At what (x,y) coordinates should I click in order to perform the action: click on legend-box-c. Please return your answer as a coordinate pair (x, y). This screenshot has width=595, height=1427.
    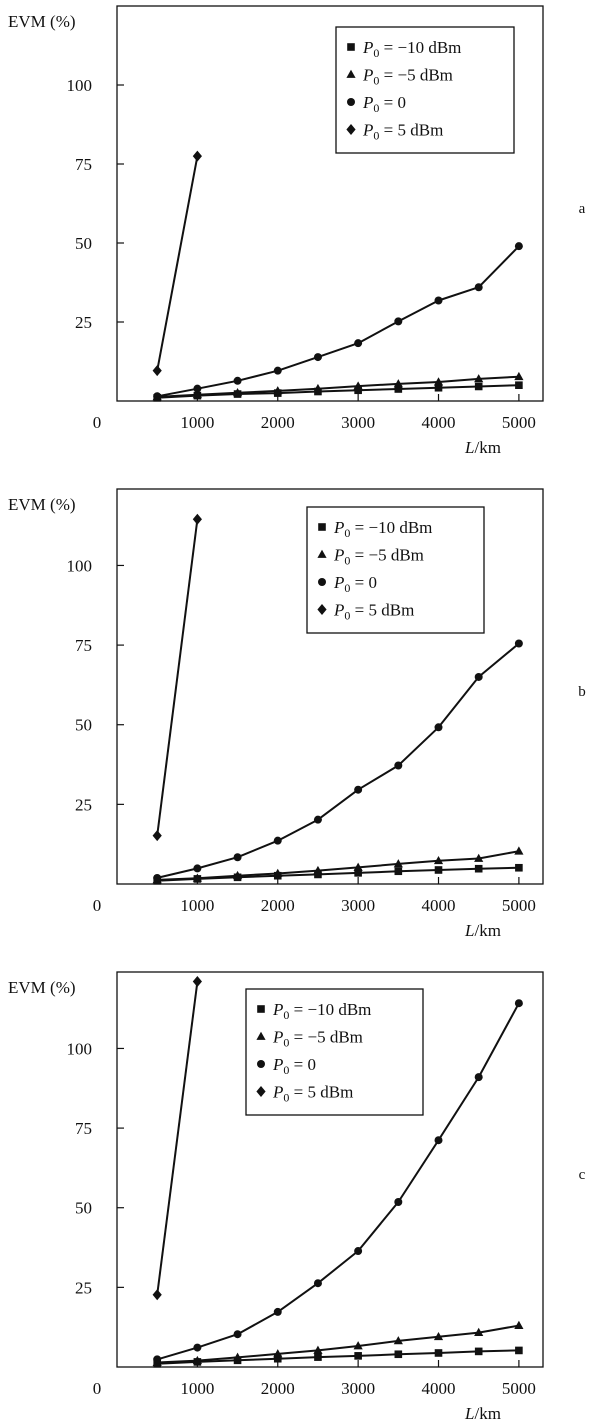
    Looking at the image, I should click on (334, 1052).